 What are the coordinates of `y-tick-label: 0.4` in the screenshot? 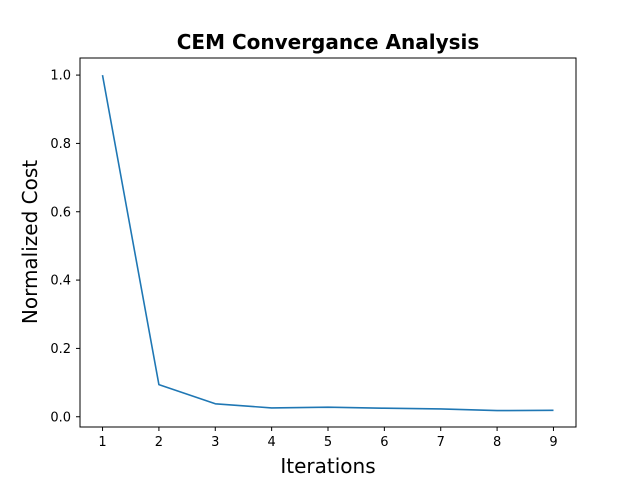 It's located at (60, 281).